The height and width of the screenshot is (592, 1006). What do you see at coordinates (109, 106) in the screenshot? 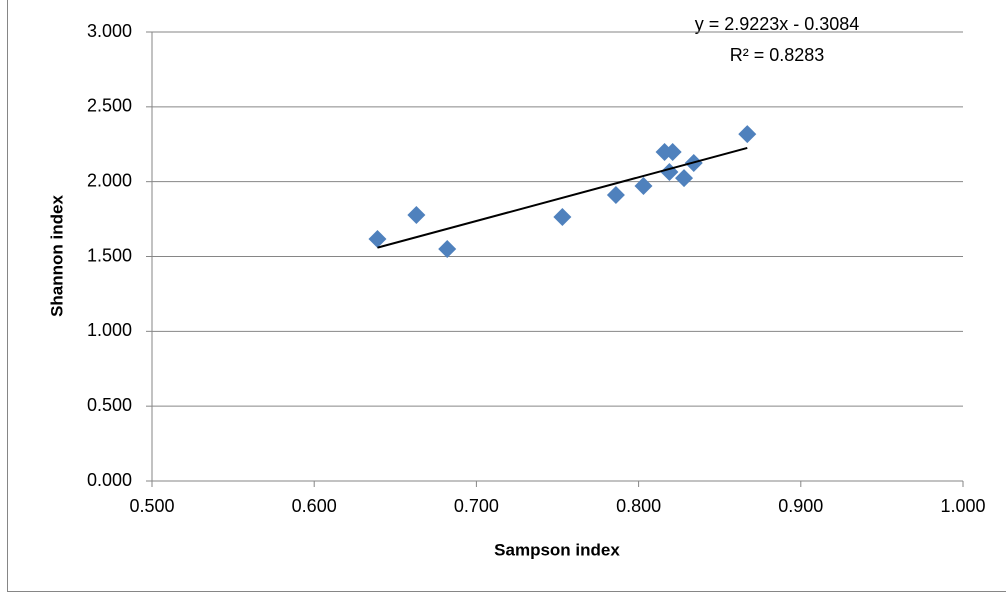
I see `y-tick-label: 2.500` at bounding box center [109, 106].